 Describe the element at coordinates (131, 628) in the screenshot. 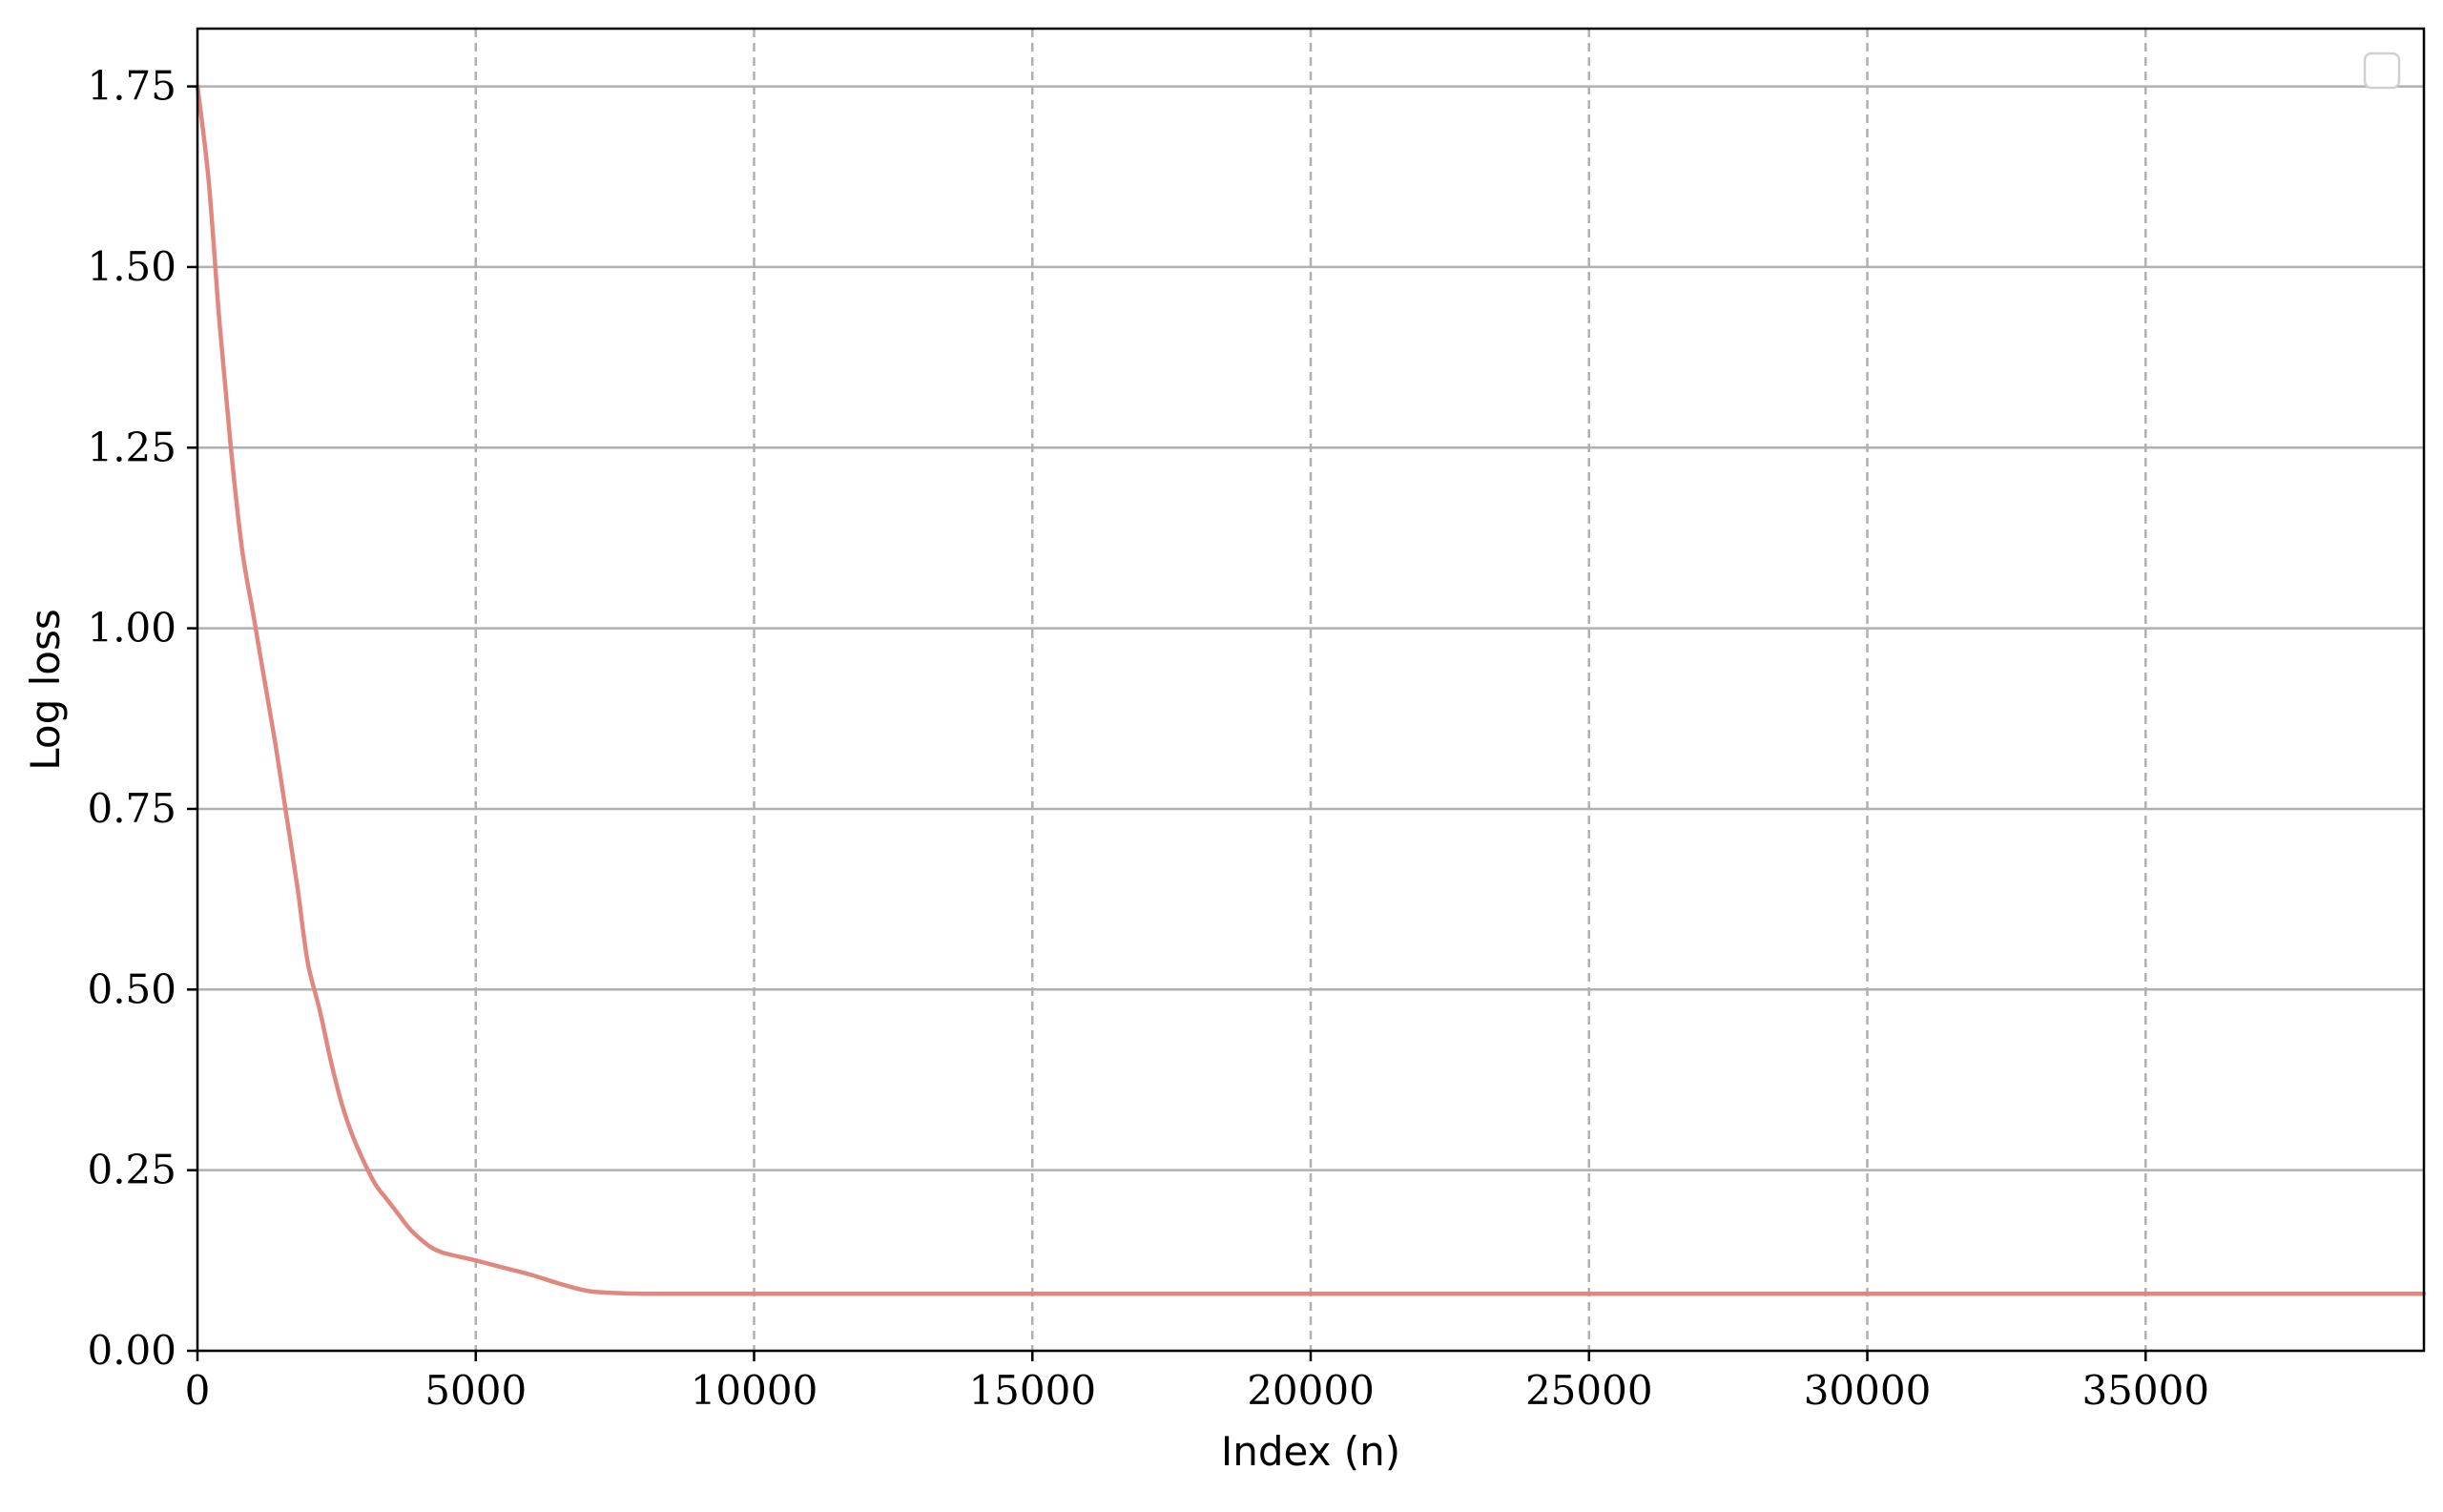

I see `y-tick-label: 1.00` at that location.